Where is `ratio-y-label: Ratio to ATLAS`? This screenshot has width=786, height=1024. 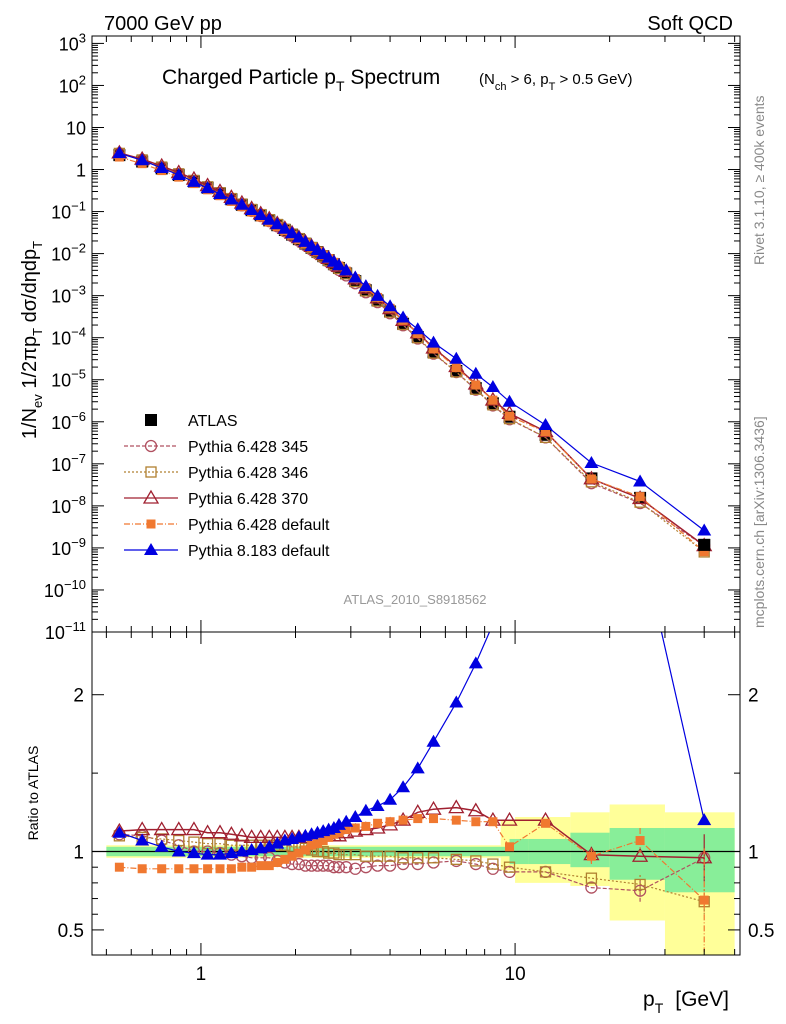
ratio-y-label: Ratio to ATLAS is located at coordinates (33, 793).